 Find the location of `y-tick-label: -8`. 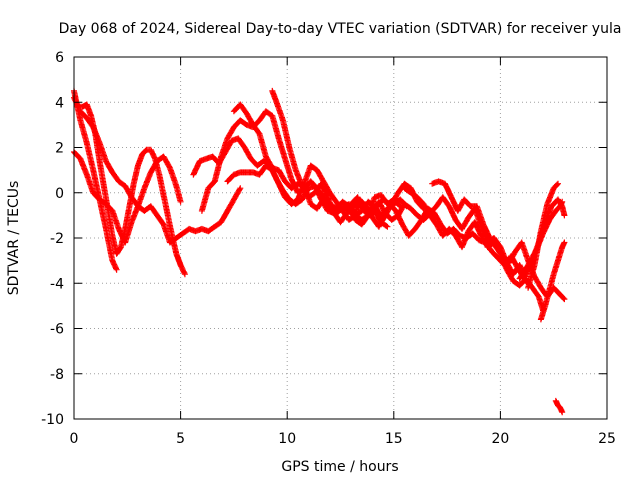

y-tick-label: -8 is located at coordinates (57, 375).